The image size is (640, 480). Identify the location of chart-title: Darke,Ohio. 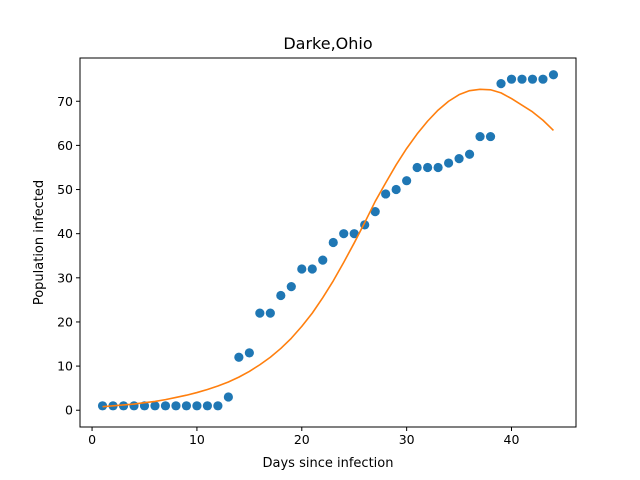
(327, 43).